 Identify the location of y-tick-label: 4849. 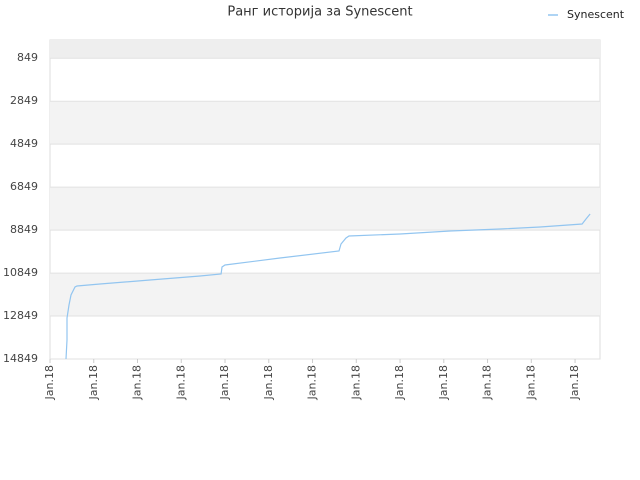
(24, 143).